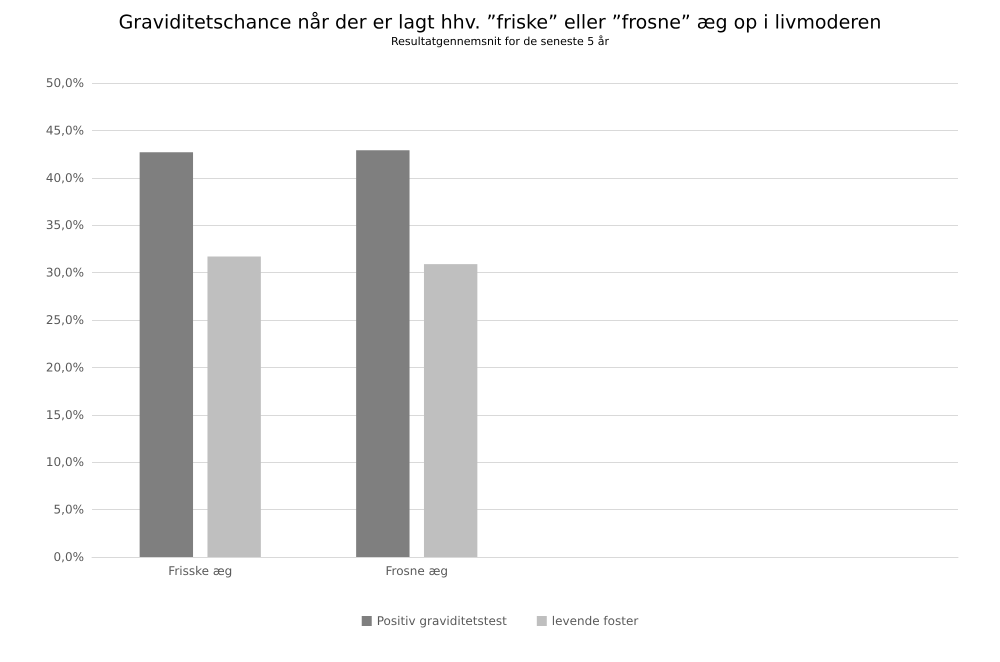  Describe the element at coordinates (65, 415) in the screenshot. I see `y-tick-label: 15,0%` at that location.